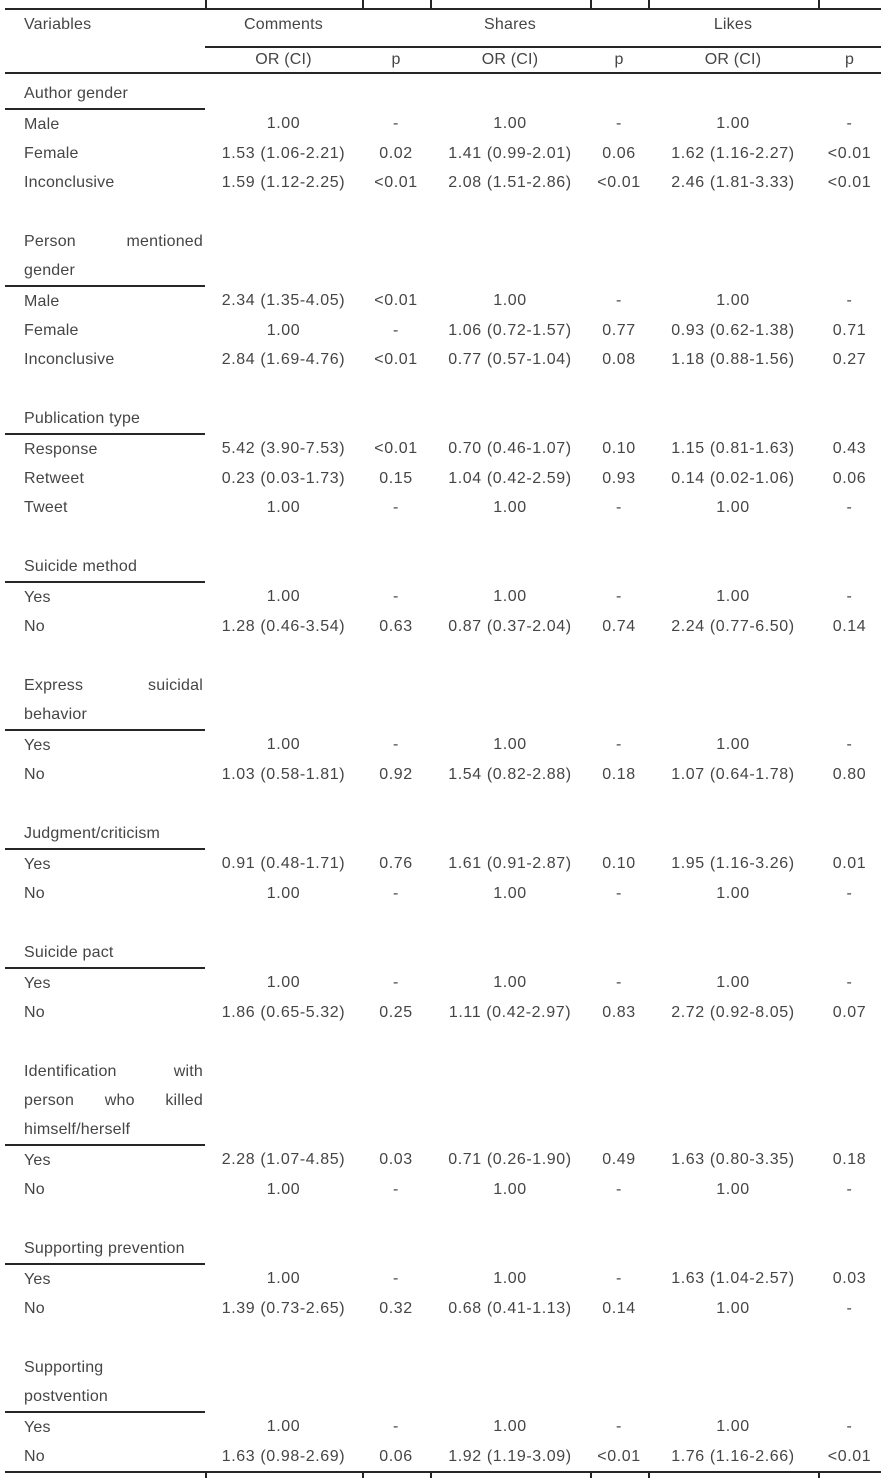 This screenshot has height=1478, width=891. What do you see at coordinates (50, 241) in the screenshot?
I see `section-label-word: Person` at bounding box center [50, 241].